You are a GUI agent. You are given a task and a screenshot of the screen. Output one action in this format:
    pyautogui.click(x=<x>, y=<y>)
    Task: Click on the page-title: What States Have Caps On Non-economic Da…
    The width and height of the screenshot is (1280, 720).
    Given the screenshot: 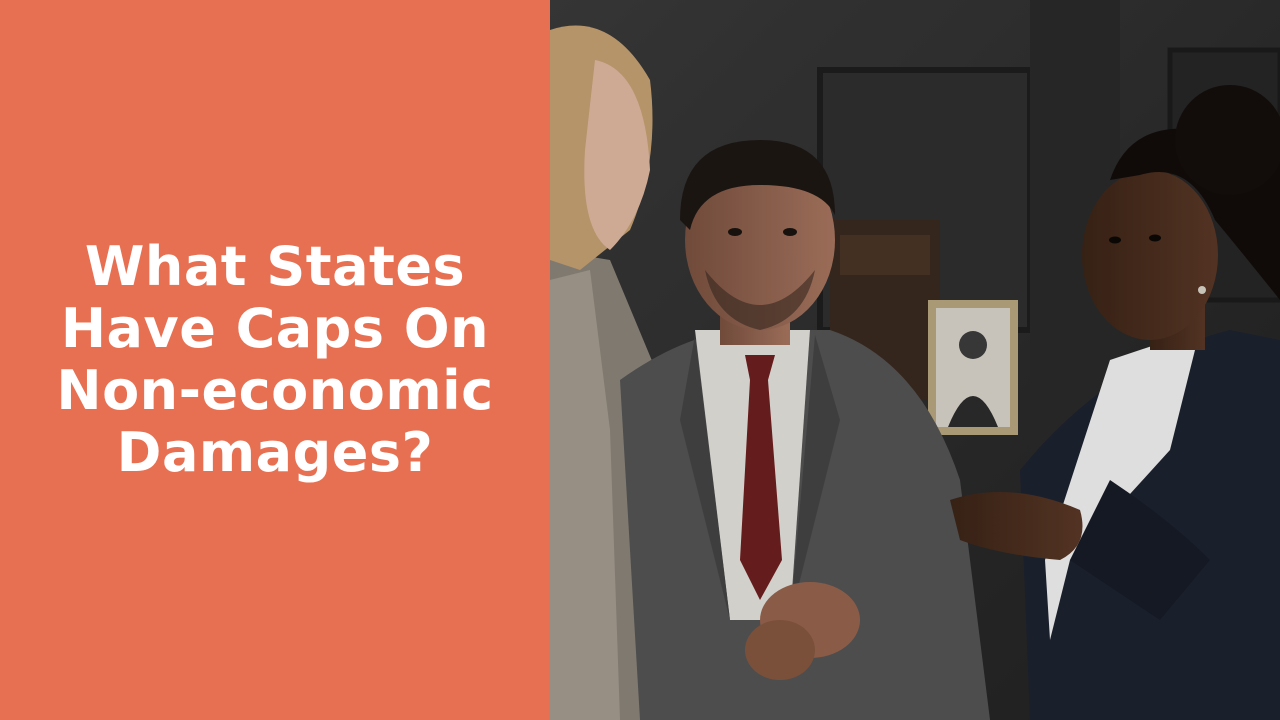 What is the action you would take?
    pyautogui.click(x=275, y=359)
    